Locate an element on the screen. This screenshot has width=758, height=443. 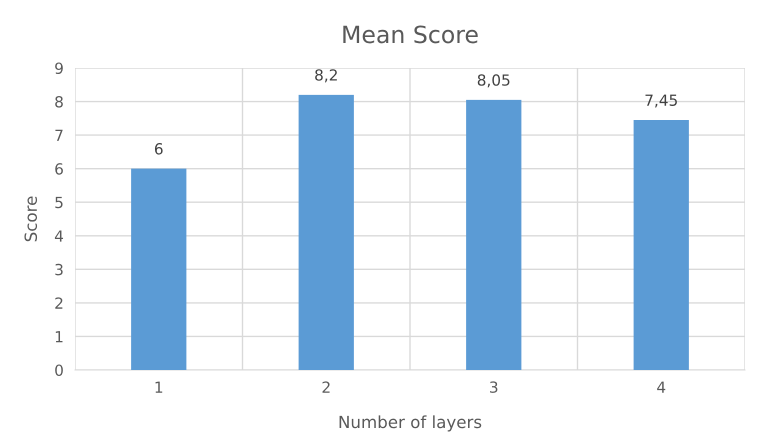
x-axis-title: Number of layers is located at coordinates (411, 423).